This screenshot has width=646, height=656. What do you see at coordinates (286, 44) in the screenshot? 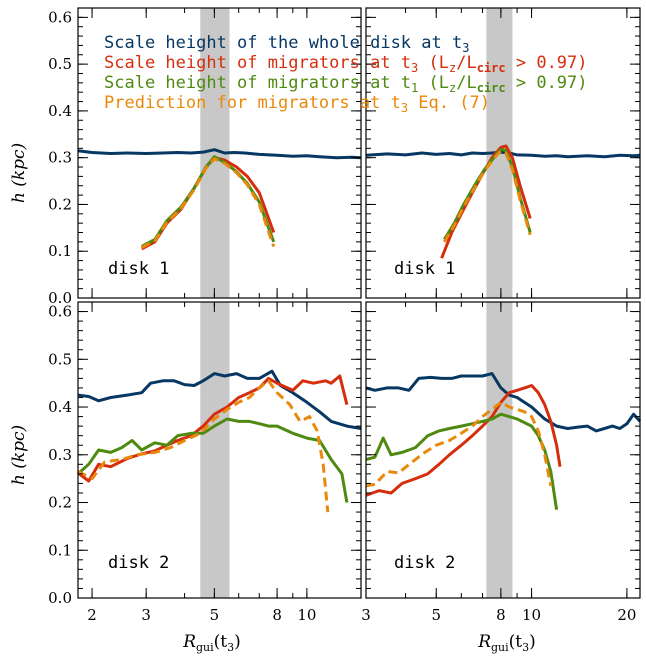
I see `legend-whole: Scale height of the whole disk at t3` at bounding box center [286, 44].